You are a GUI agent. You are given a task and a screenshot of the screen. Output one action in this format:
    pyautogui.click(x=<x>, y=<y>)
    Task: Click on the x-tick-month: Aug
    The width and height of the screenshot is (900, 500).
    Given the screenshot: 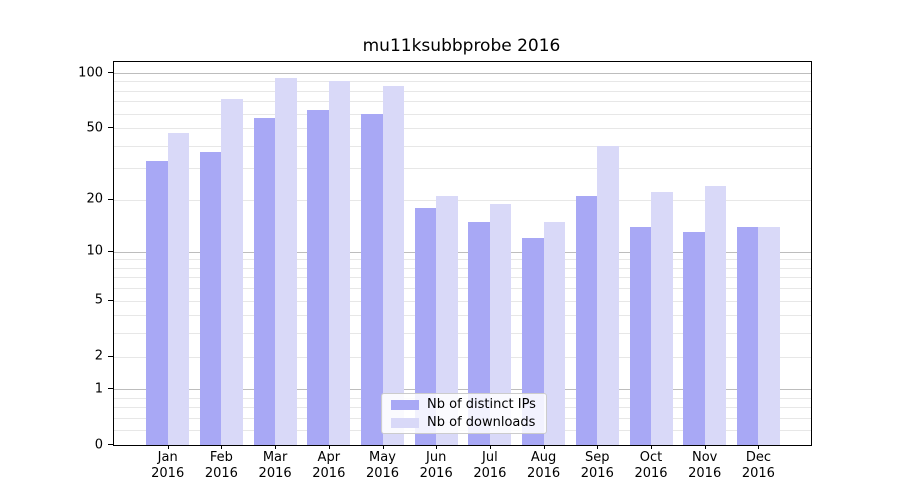 What is the action you would take?
    pyautogui.click(x=543, y=457)
    